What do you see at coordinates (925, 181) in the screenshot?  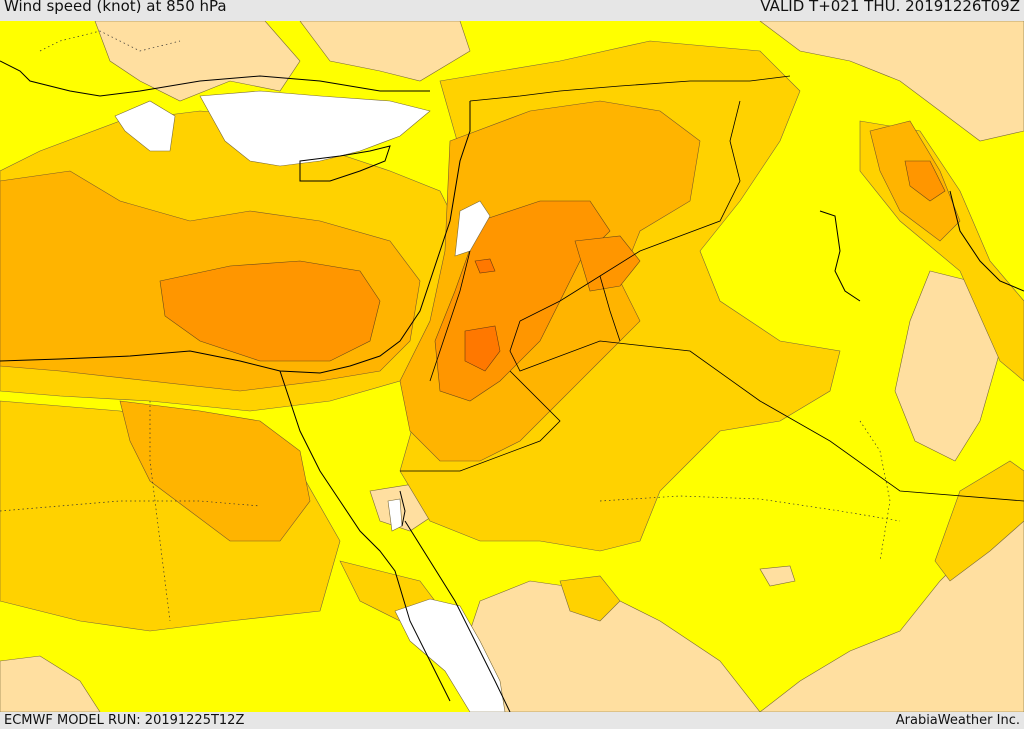 I see `orange-area-iraq-spot` at bounding box center [925, 181].